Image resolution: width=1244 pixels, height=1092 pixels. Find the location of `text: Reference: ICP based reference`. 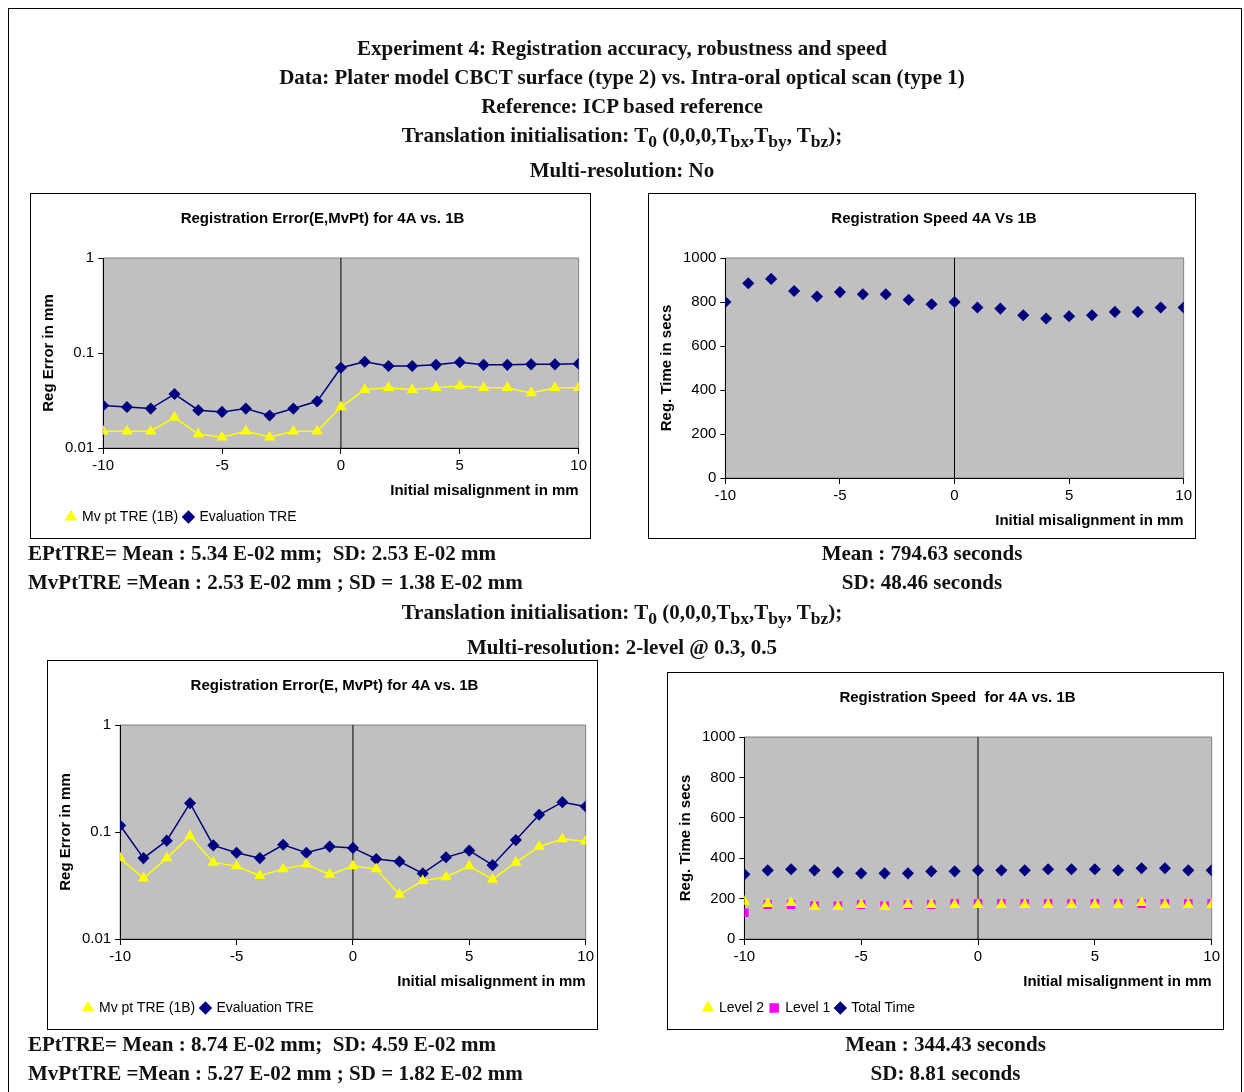

text: Reference: ICP based reference is located at coordinates (622, 106).